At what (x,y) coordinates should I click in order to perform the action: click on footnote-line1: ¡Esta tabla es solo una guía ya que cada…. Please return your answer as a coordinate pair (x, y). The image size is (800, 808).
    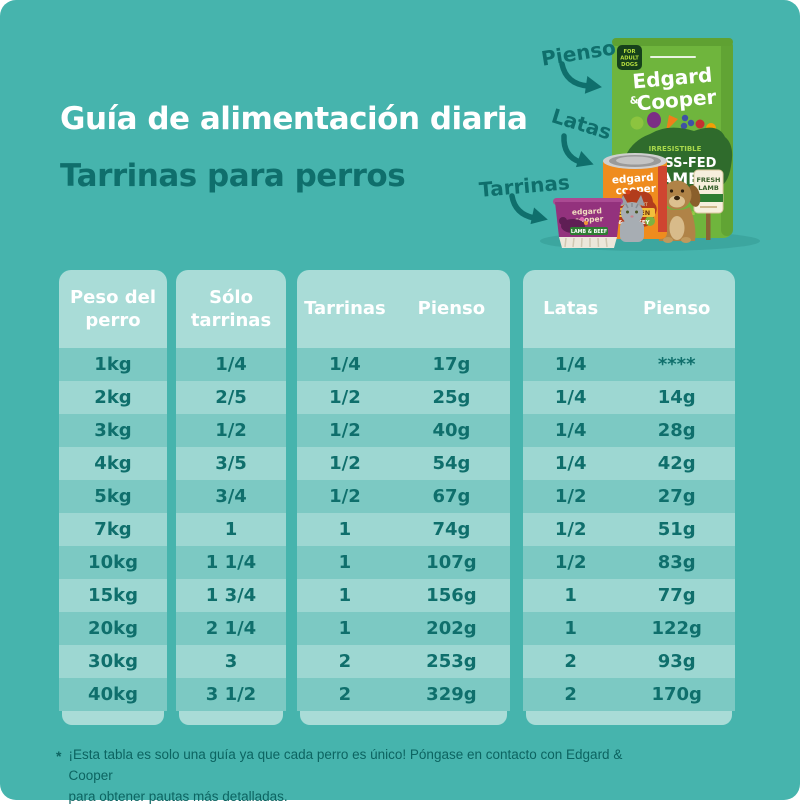
    Looking at the image, I should click on (345, 765).